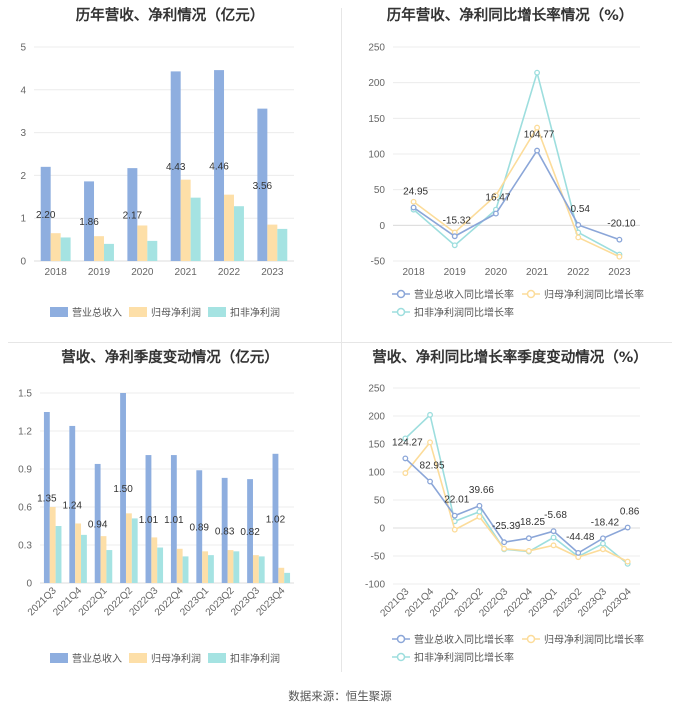 This screenshot has width=680, height=712. I want to click on y-tick-label: -50, so click(378, 262).